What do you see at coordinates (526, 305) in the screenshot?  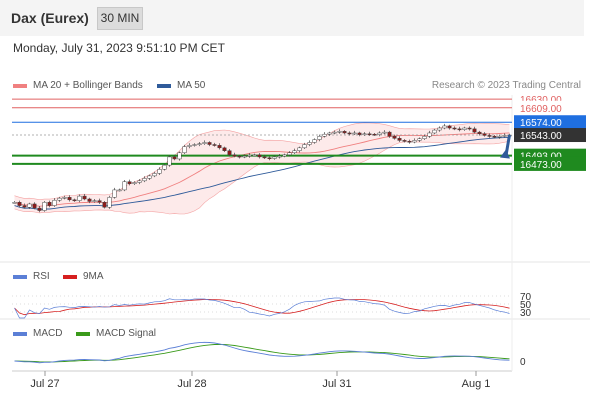 I see `rsi-level-label: 50` at bounding box center [526, 305].